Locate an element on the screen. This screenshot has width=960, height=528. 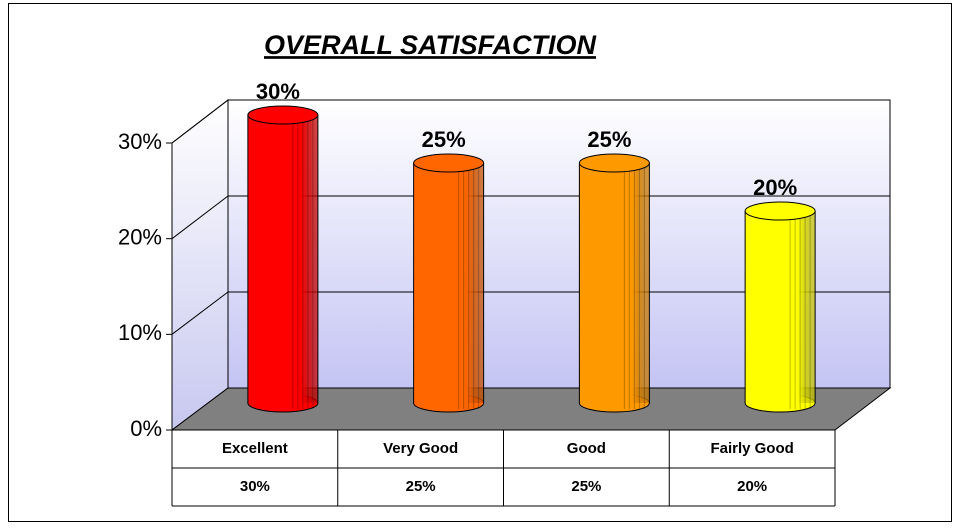
x-tick-label: Very Good is located at coordinates (420, 448).